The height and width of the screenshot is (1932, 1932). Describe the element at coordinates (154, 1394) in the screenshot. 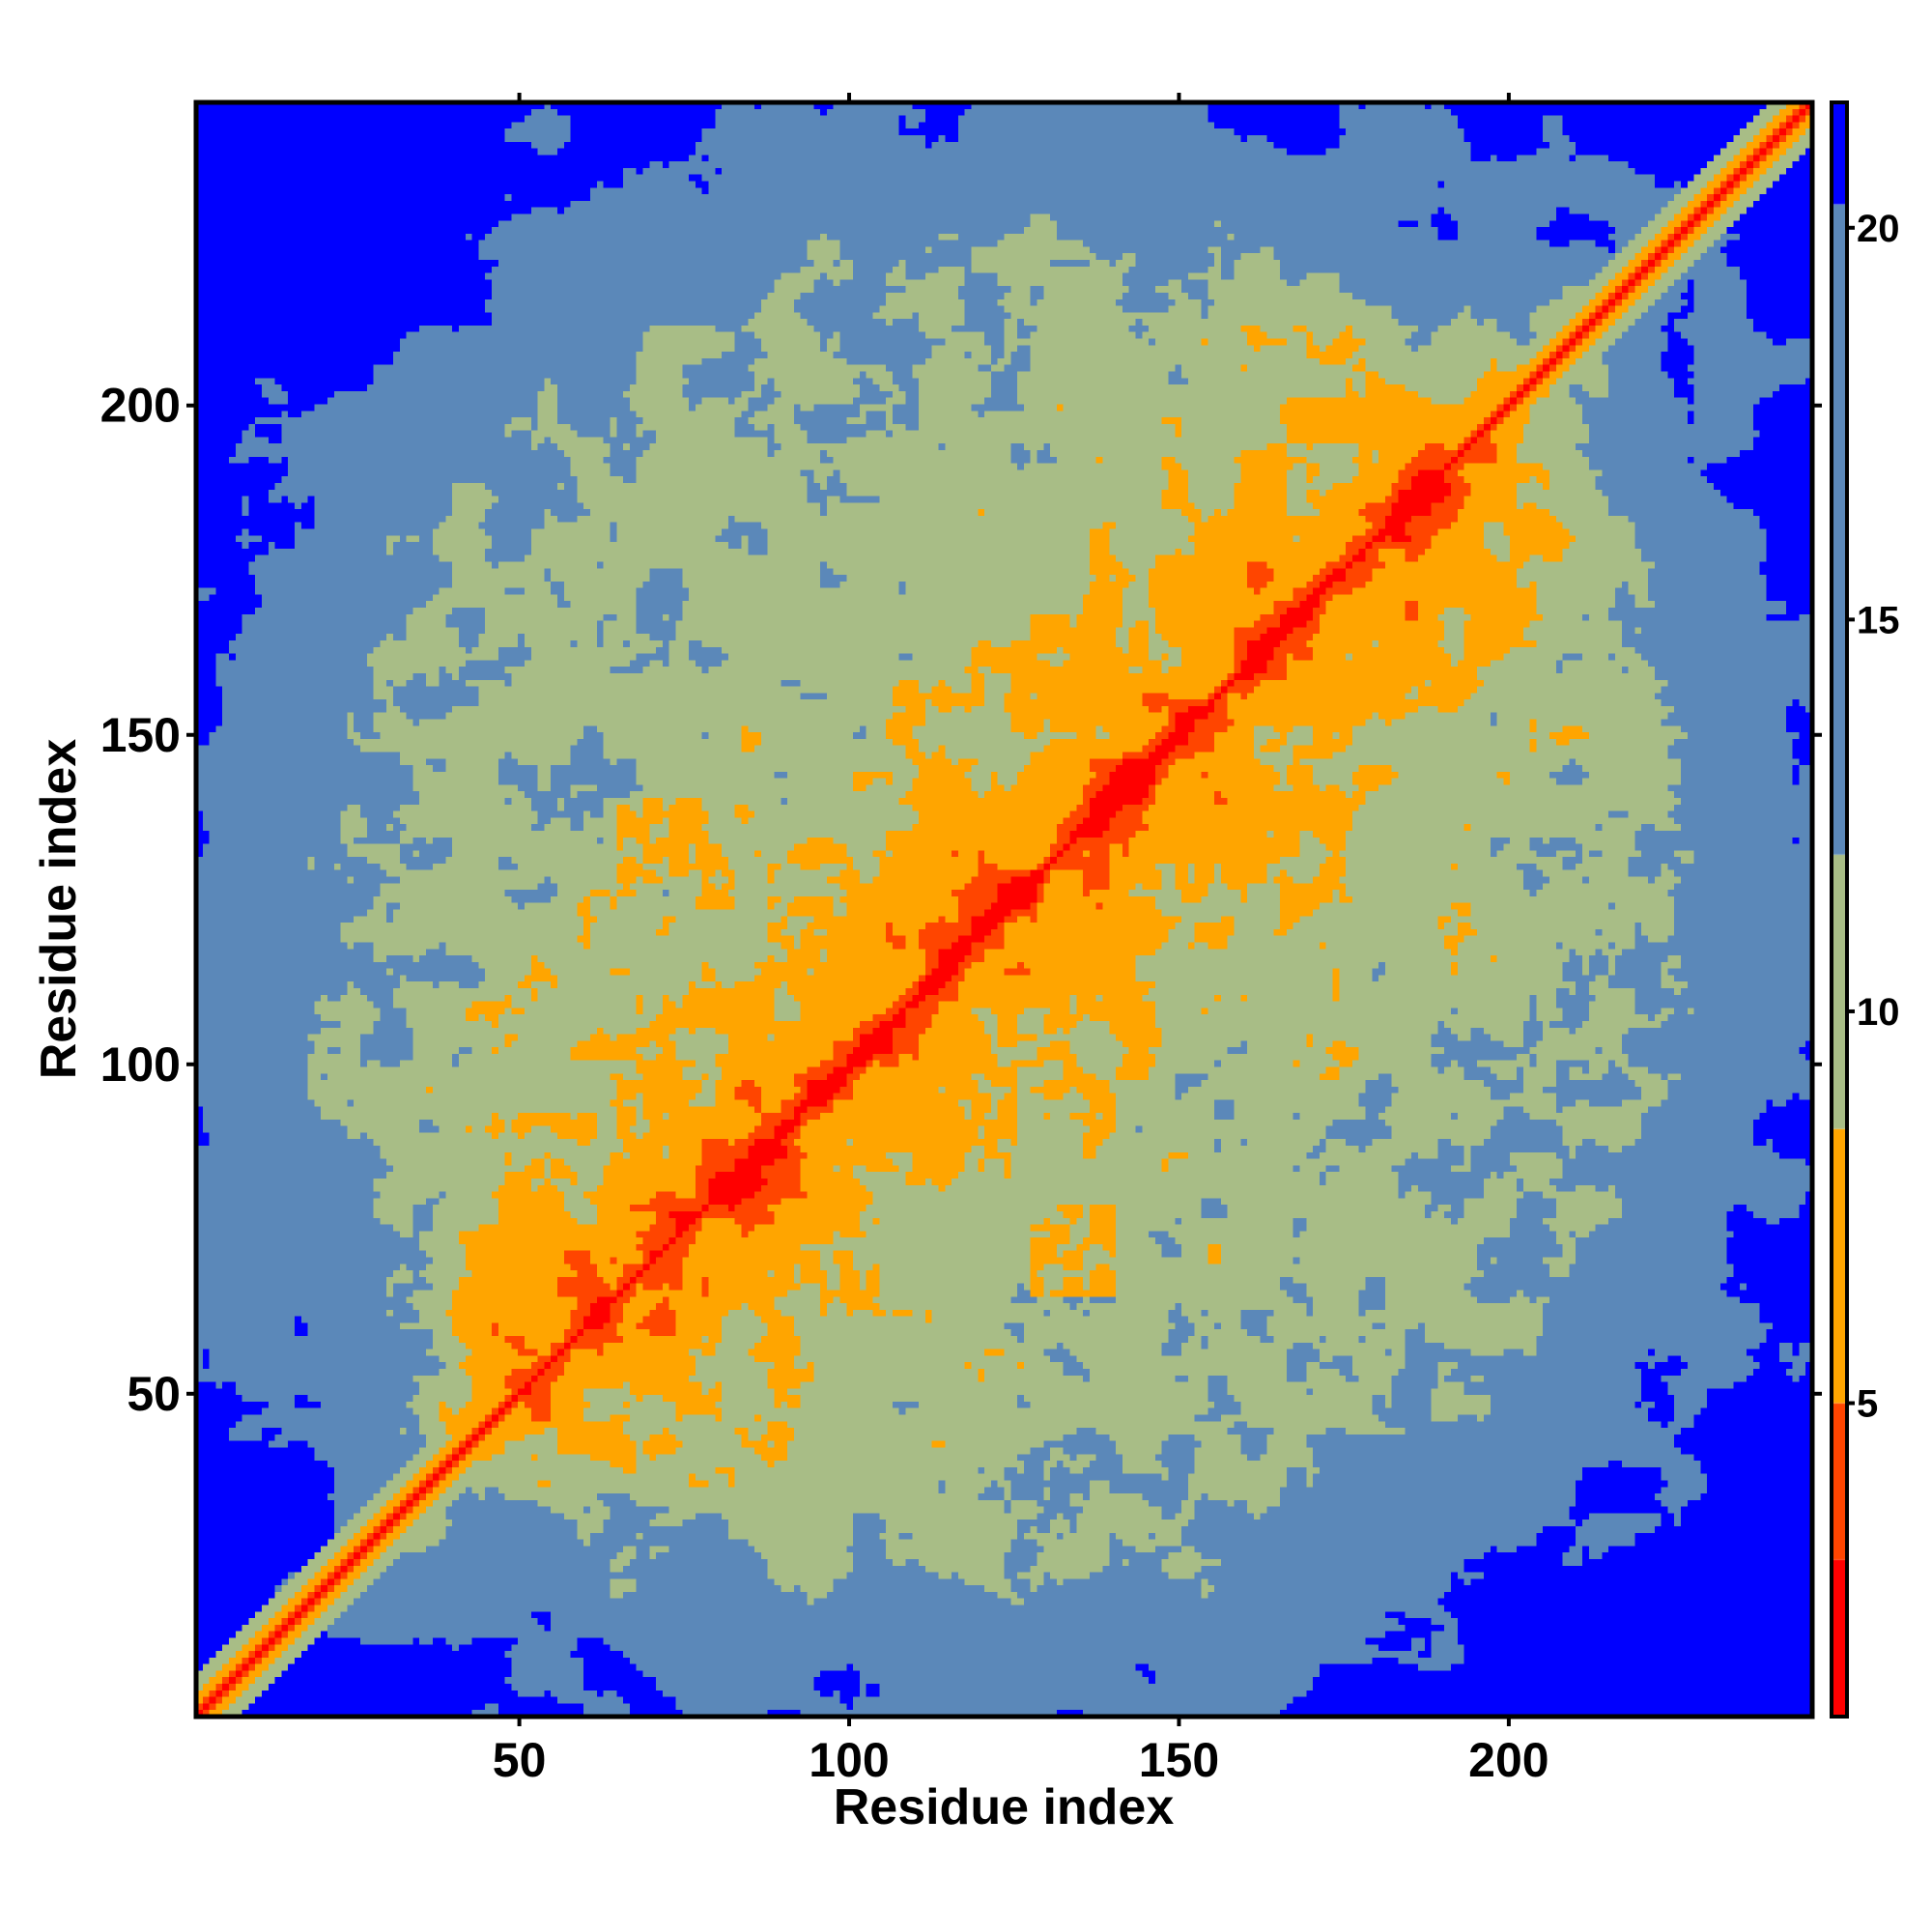

I see `y-tick-label: 50` at that location.